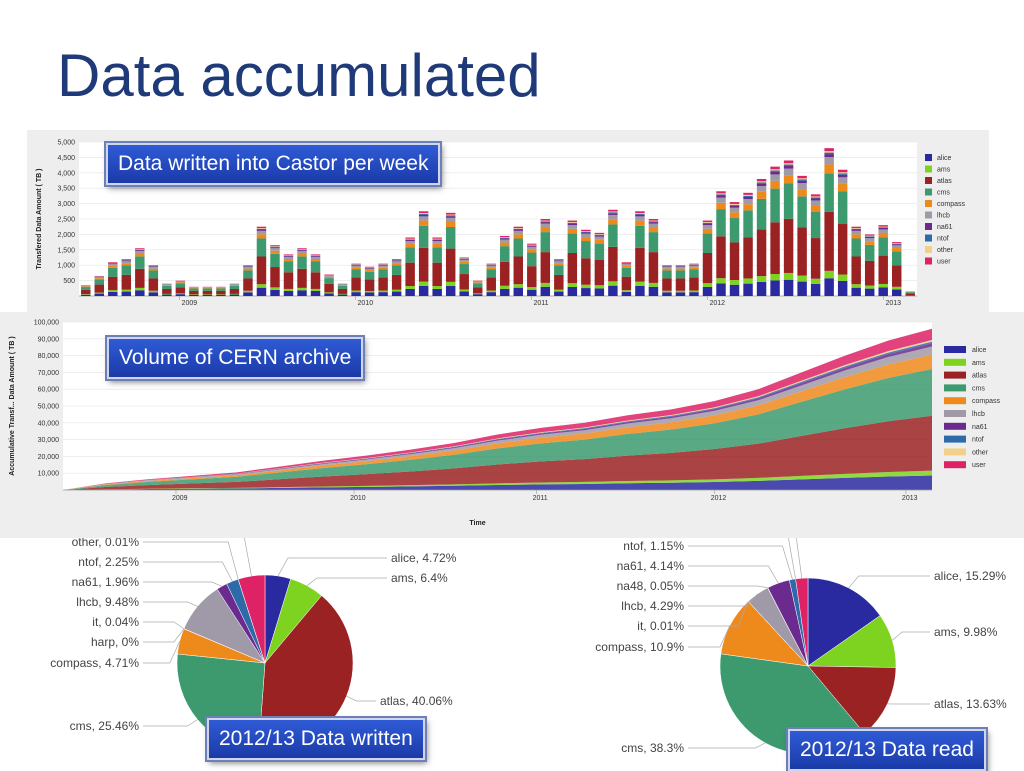 The width and height of the screenshot is (1024, 771). Describe the element at coordinates (49, 407) in the screenshot. I see `y-tick-label: 50,000` at that location.